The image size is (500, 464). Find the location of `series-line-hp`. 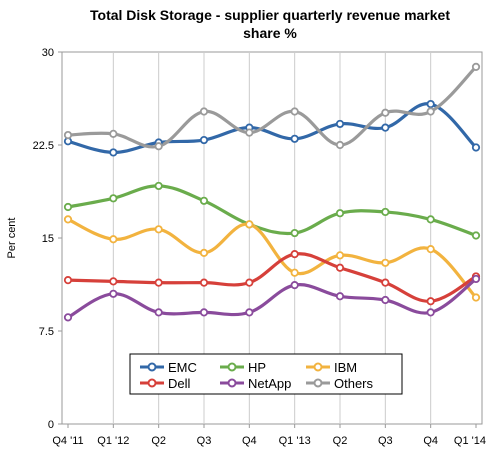

series-line-hp is located at coordinates (272, 211).